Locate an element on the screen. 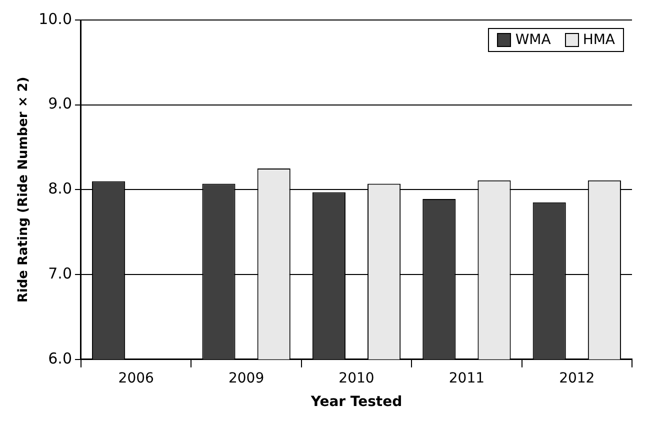 The height and width of the screenshot is (427, 646). y-tick-label: 9.0 is located at coordinates (60, 103).